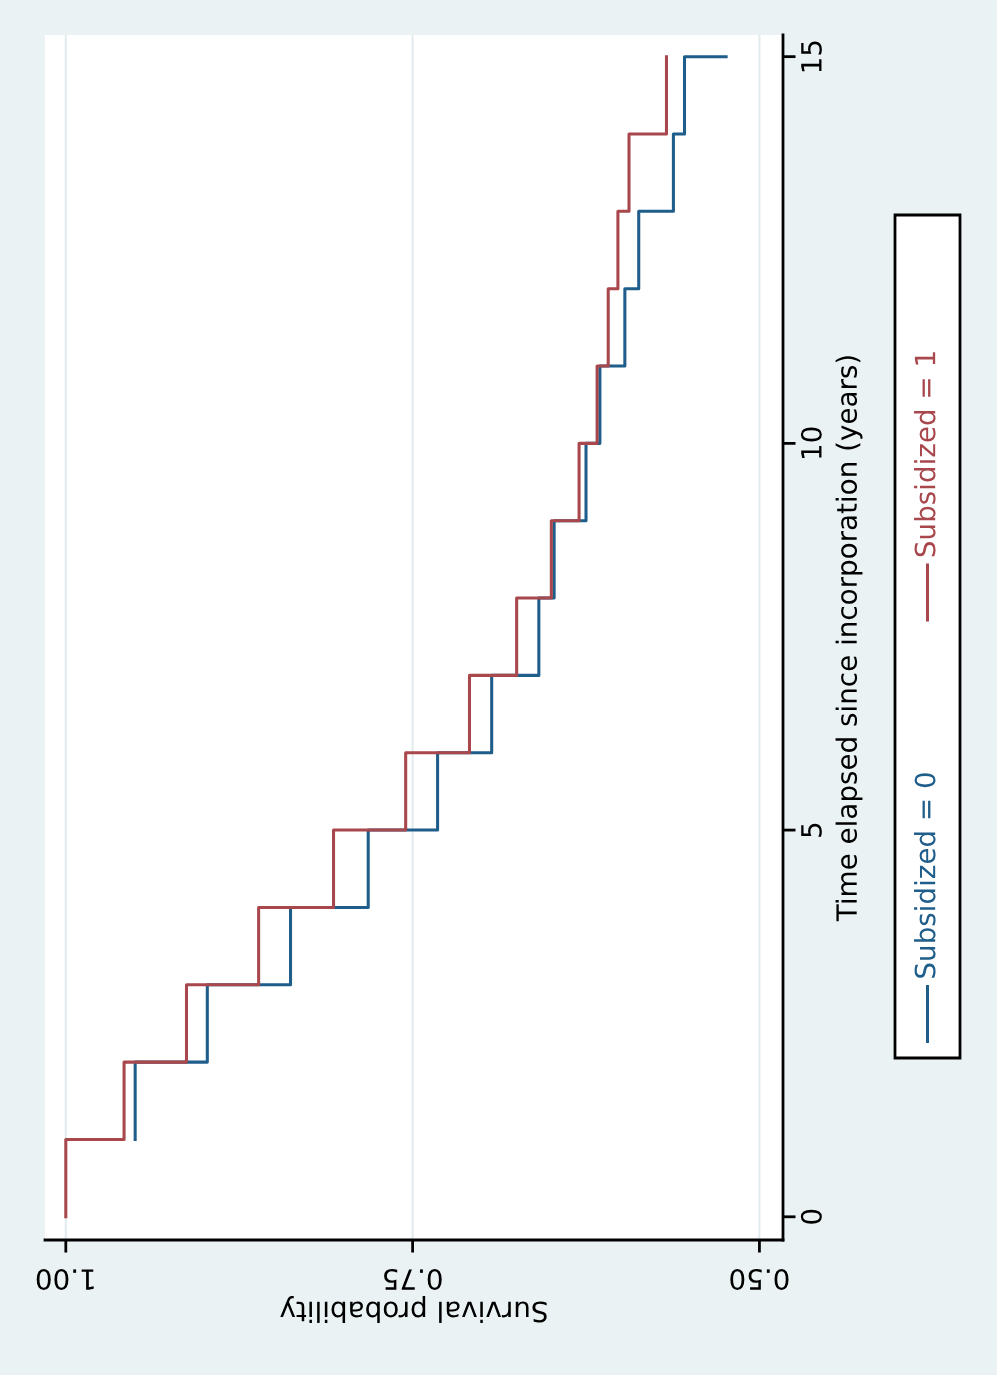 This screenshot has width=997, height=1375. I want to click on y-tick-label: 10, so click(811, 442).